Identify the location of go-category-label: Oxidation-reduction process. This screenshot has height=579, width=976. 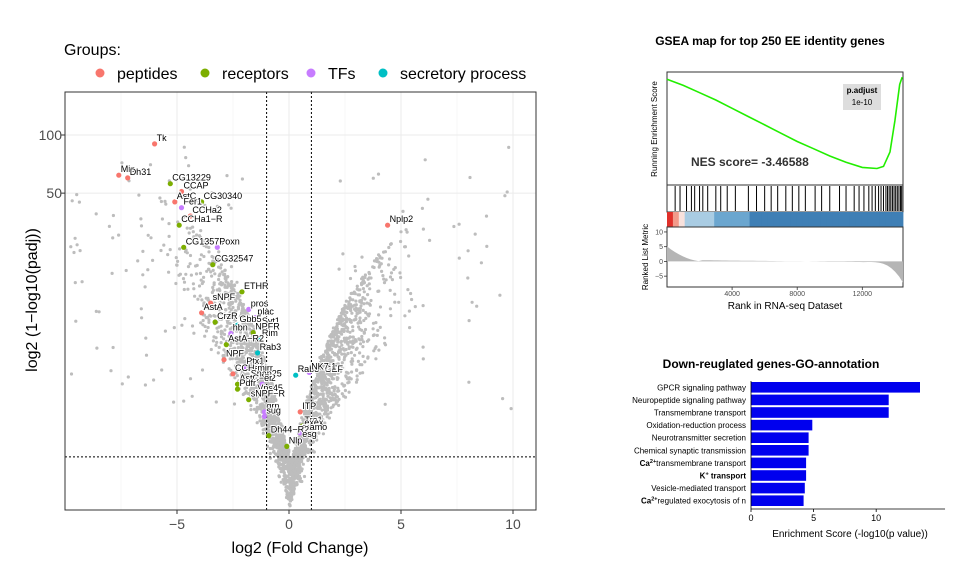
(696, 425).